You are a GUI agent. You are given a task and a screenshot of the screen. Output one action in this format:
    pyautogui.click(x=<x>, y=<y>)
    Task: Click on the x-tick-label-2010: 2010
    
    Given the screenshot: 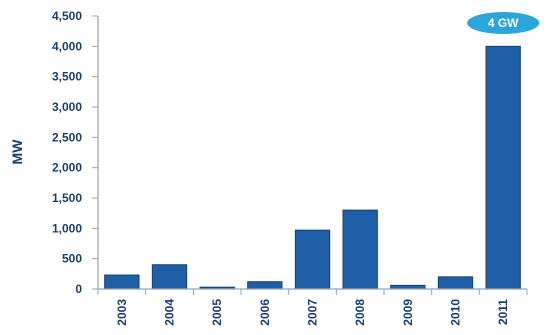 What is the action you would take?
    pyautogui.click(x=456, y=312)
    